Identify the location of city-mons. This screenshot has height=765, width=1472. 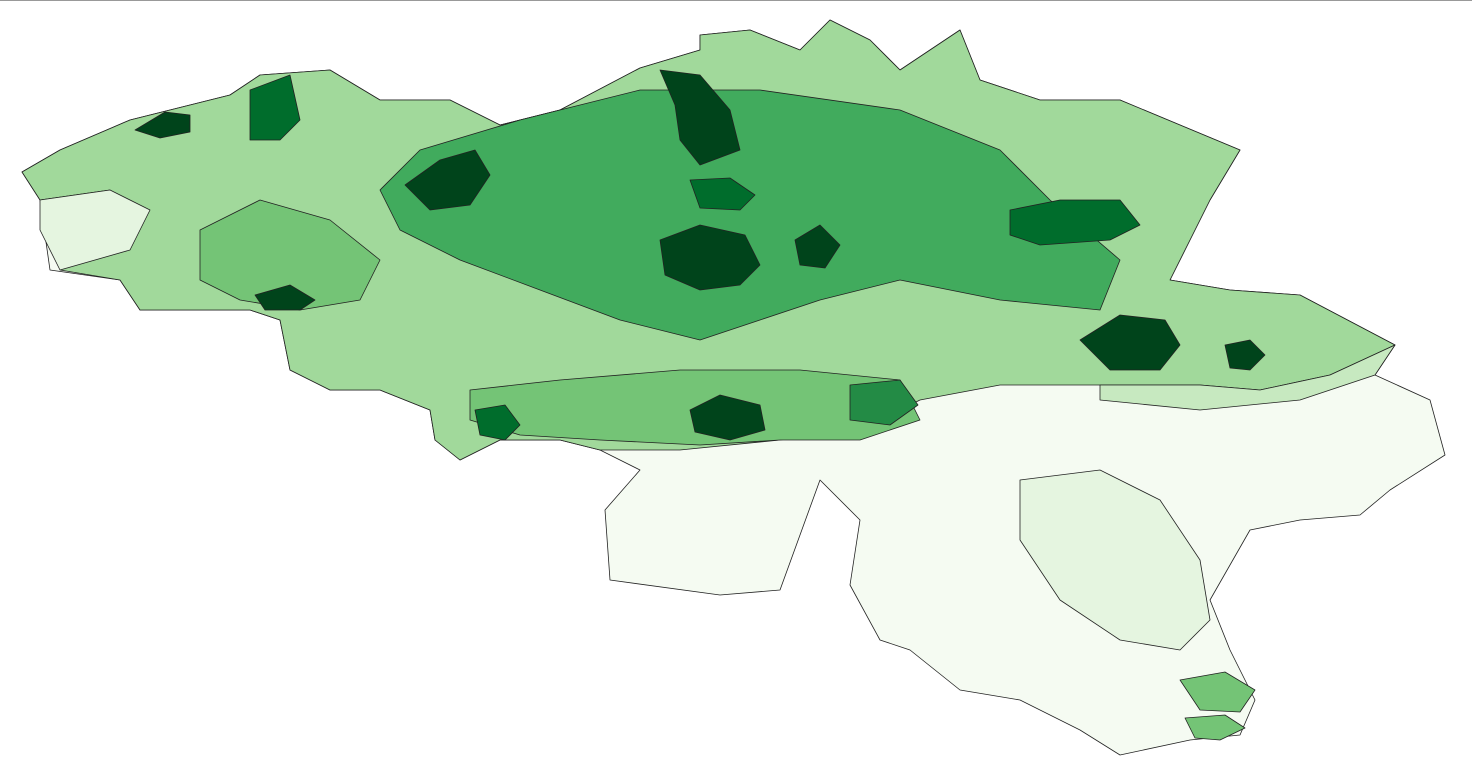
(497, 422).